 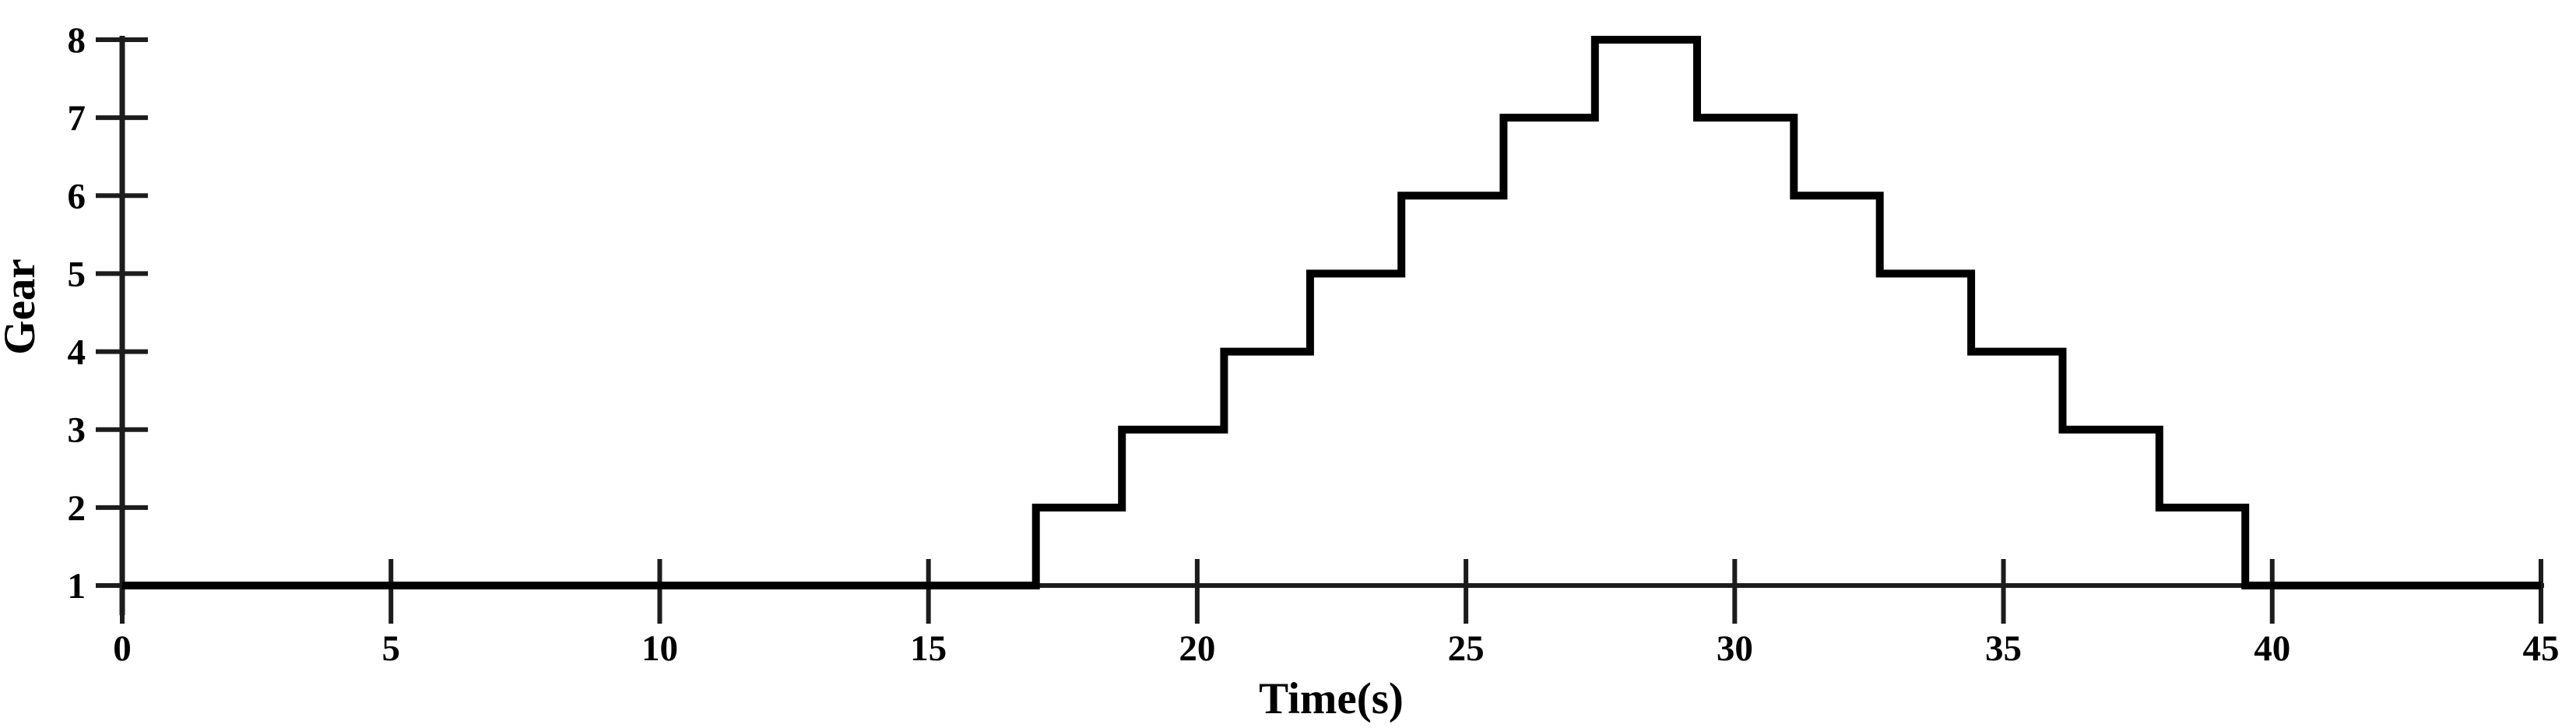 What do you see at coordinates (1735, 648) in the screenshot?
I see `x-tick-label: 30` at bounding box center [1735, 648].